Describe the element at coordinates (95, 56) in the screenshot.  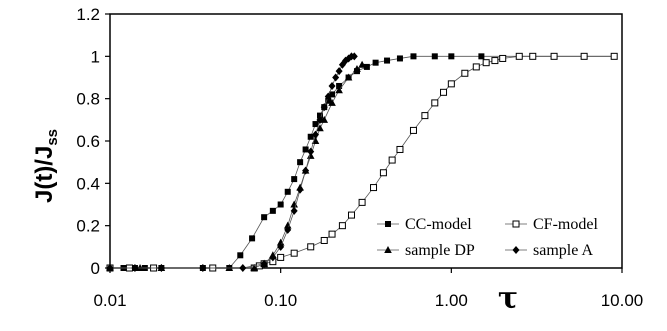
I see `y-tick-label: 1` at that location.